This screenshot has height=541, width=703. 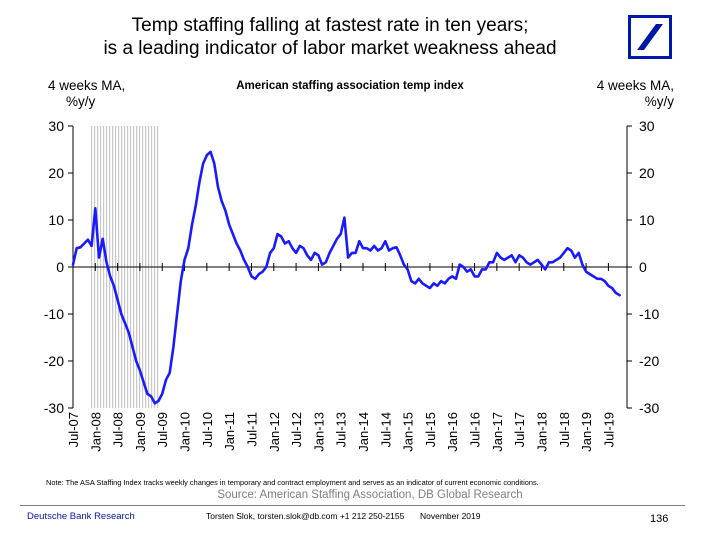 I want to click on x-tick-label: Jul-15, so click(x=430, y=429).